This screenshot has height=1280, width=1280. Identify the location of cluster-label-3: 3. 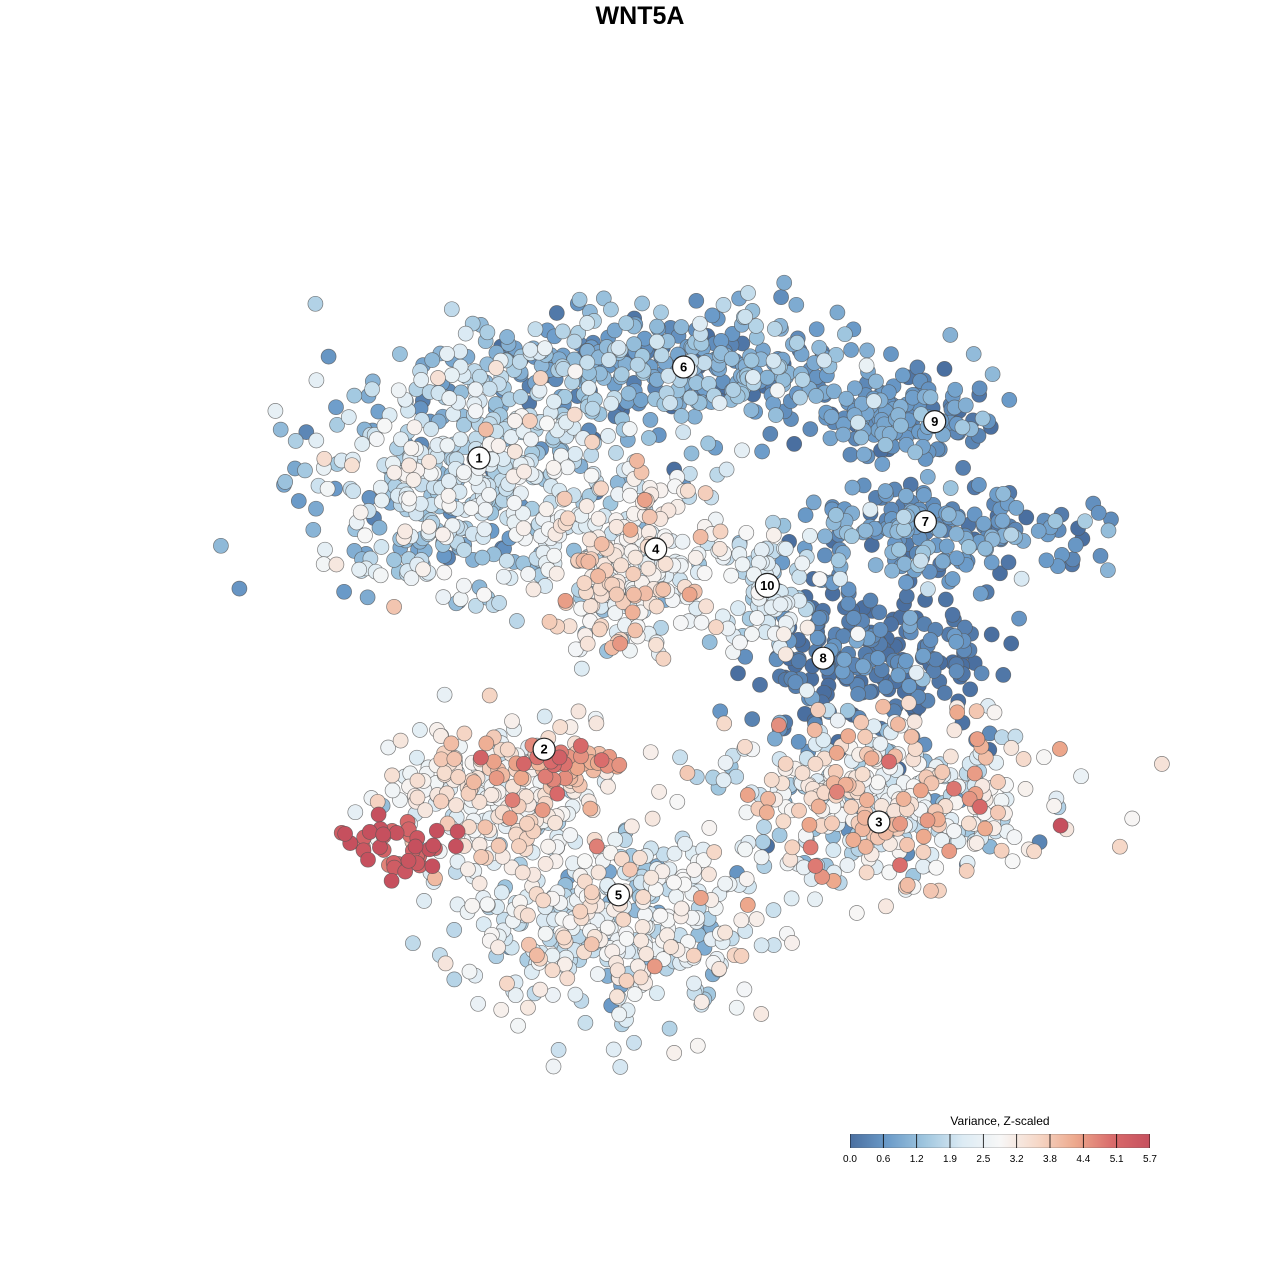
(879, 822).